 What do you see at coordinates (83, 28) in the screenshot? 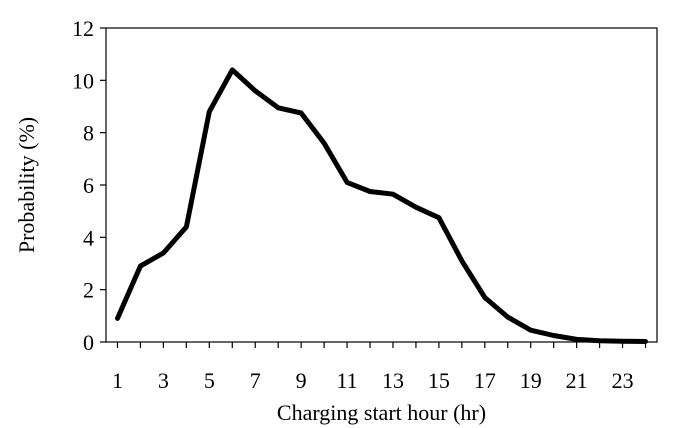
I see `y-tick-label: 12` at bounding box center [83, 28].